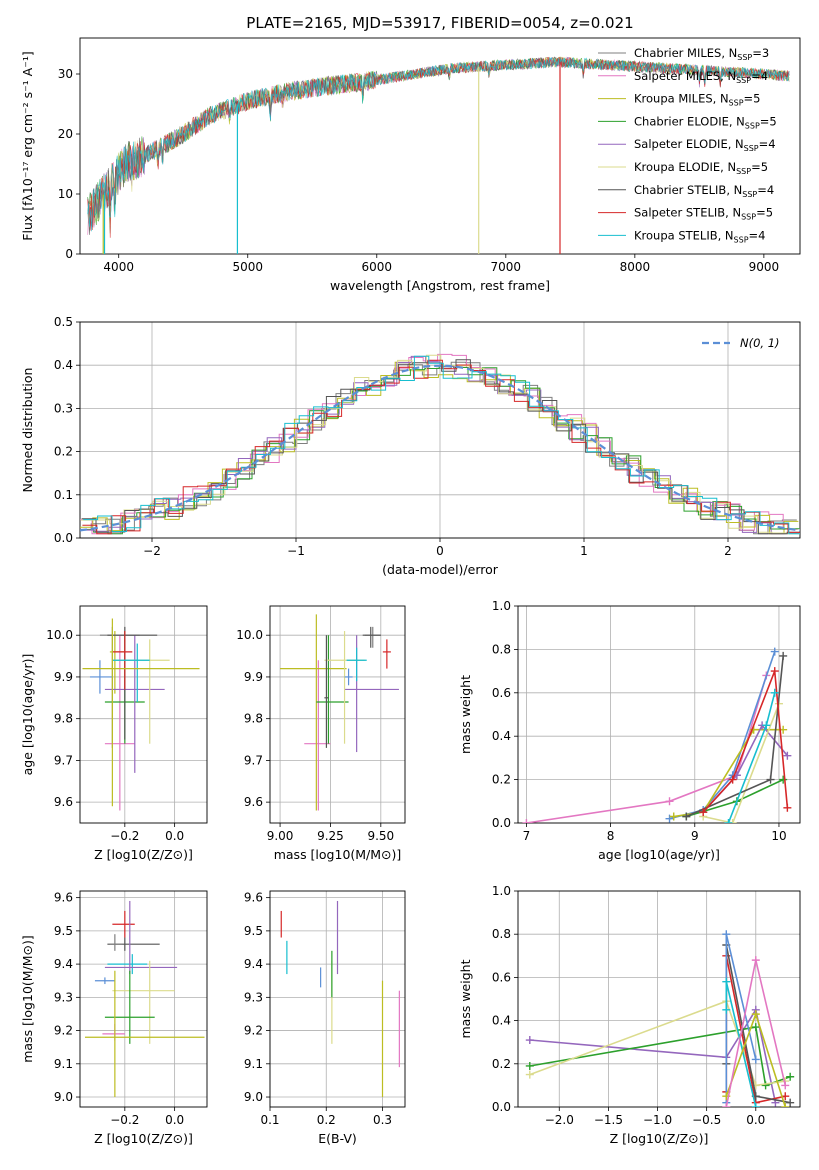  What do you see at coordinates (728, 551) in the screenshot?
I see `x-tick-label: 2` at bounding box center [728, 551].